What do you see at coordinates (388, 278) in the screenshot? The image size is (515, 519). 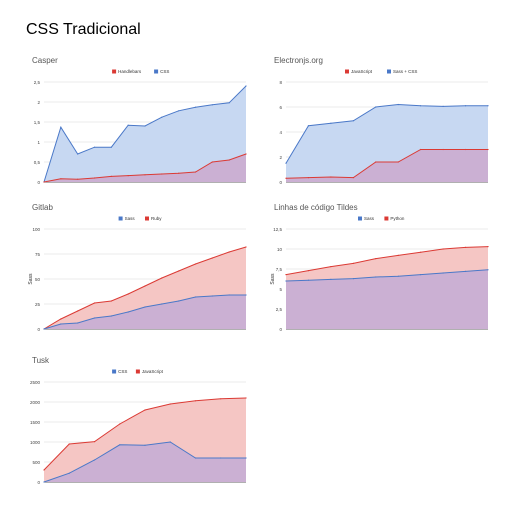 I see `chart-svg: 02,557,51012,5SassSass Python` at bounding box center [388, 278].